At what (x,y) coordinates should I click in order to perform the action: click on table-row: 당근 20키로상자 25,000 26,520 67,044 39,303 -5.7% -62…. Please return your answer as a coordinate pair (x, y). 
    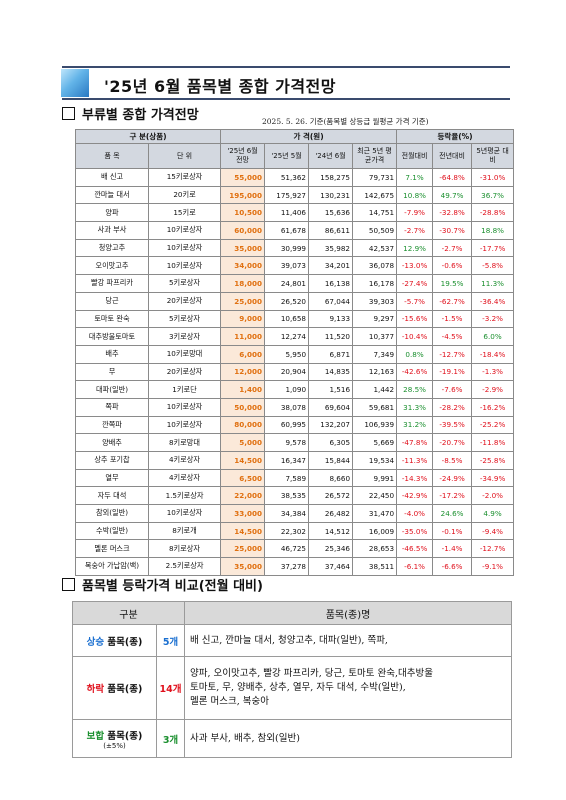
    Looking at the image, I should click on (295, 301).